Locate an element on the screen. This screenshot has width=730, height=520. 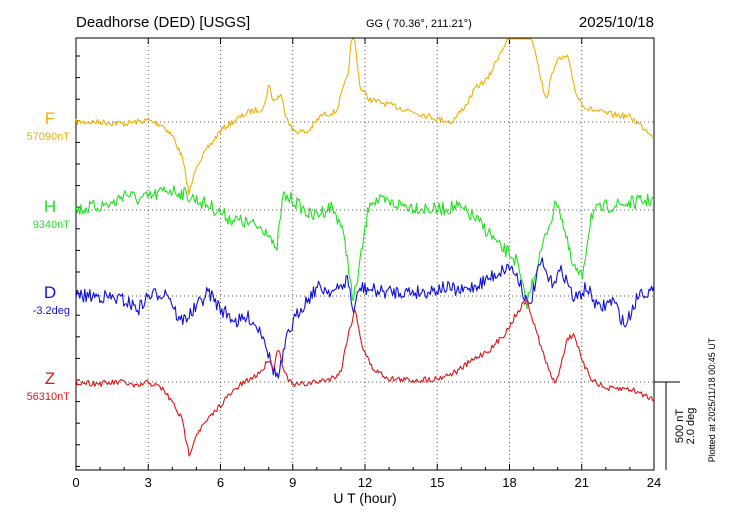
series-name-D: D is located at coordinates (50, 292).